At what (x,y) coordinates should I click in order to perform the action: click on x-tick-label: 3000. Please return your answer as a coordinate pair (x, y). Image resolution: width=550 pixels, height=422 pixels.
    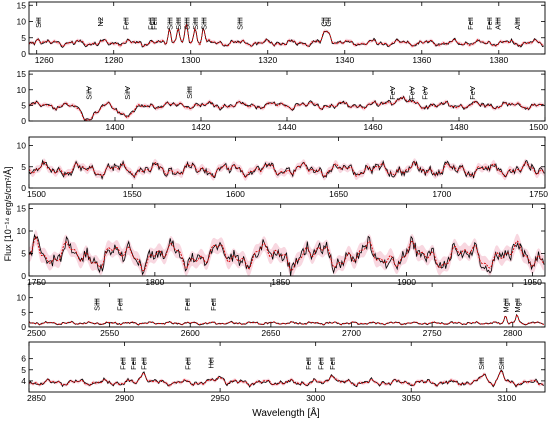
    Looking at the image, I should click on (315, 398).